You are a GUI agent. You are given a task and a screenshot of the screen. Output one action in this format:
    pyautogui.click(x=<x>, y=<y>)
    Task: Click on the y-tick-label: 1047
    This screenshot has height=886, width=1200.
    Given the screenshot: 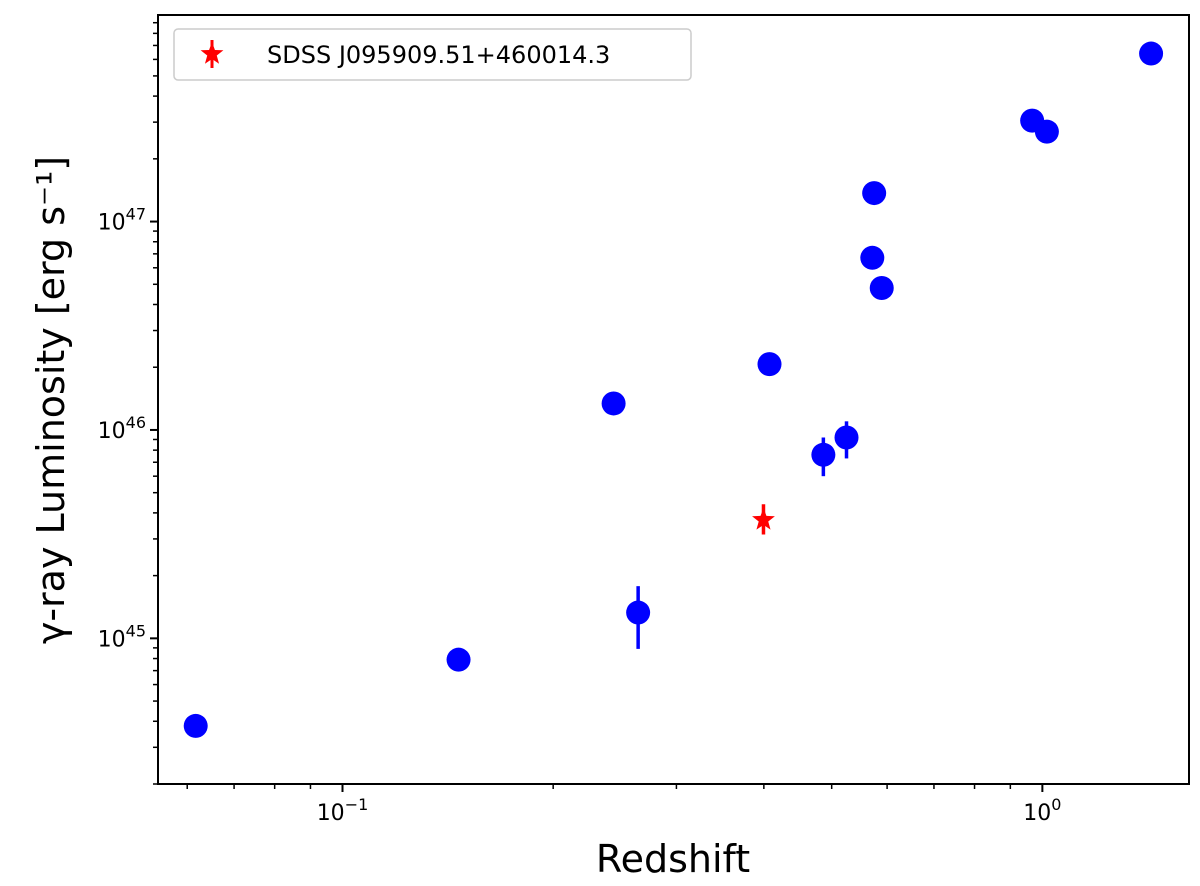 What is the action you would take?
    pyautogui.click(x=122, y=220)
    